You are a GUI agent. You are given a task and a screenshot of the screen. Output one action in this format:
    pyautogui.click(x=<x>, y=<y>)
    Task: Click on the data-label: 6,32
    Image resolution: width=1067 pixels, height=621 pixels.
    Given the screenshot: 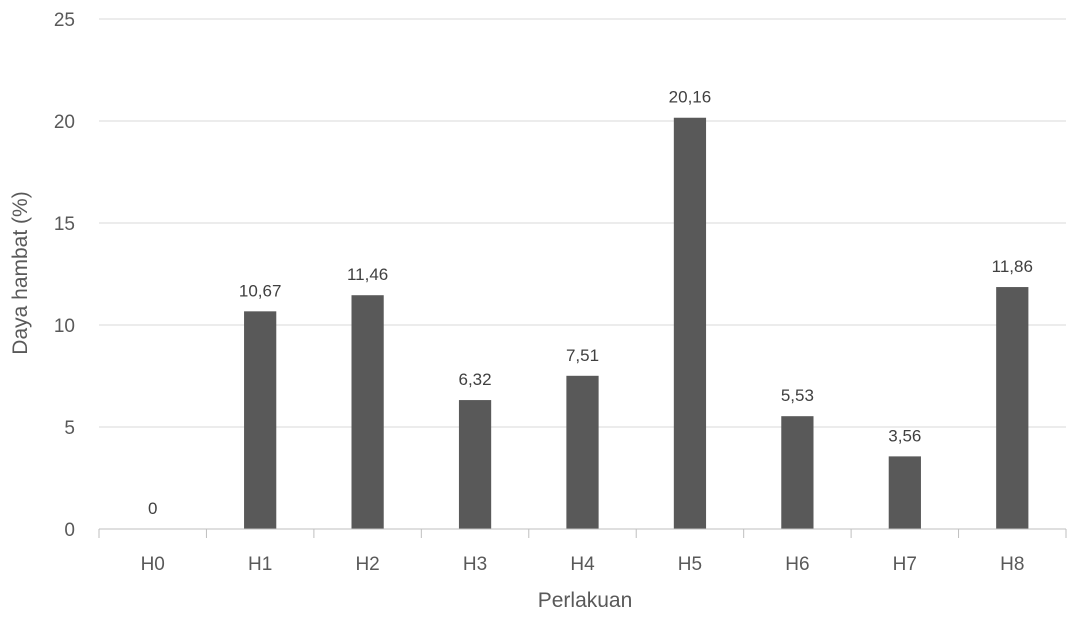 What is the action you would take?
    pyautogui.click(x=475, y=379)
    